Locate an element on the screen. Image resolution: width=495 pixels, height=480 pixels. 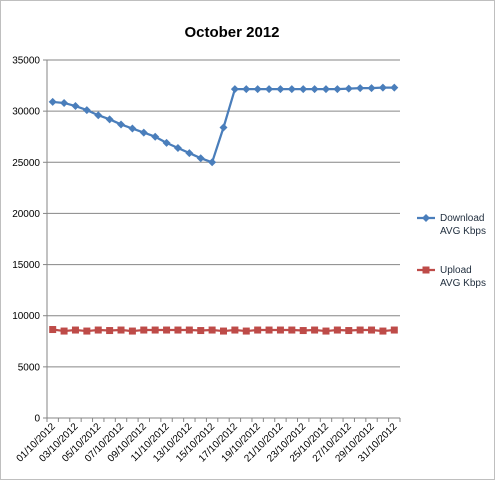
series-upload is located at coordinates (223, 330).